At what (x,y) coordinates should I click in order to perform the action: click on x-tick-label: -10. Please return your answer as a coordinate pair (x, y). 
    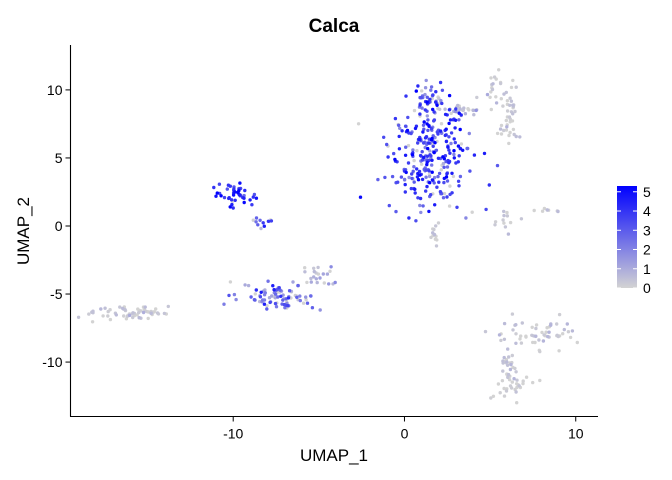
    Looking at the image, I should click on (233, 434).